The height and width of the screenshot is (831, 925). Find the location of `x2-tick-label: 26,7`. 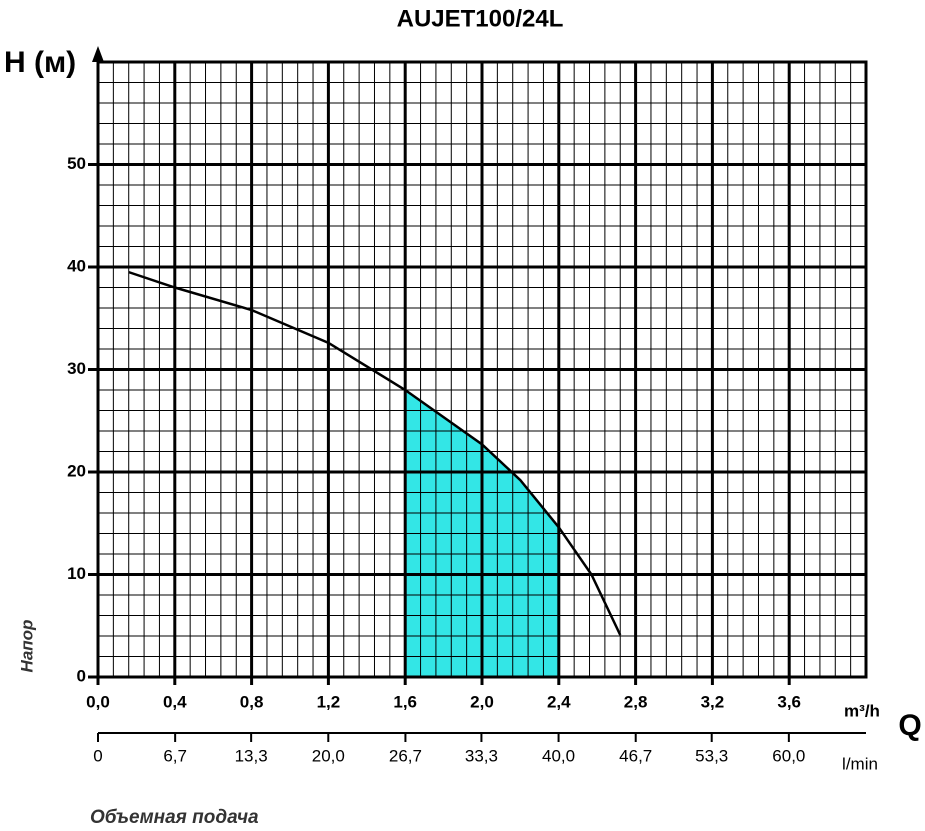

x2-tick-label: 26,7 is located at coordinates (405, 755).